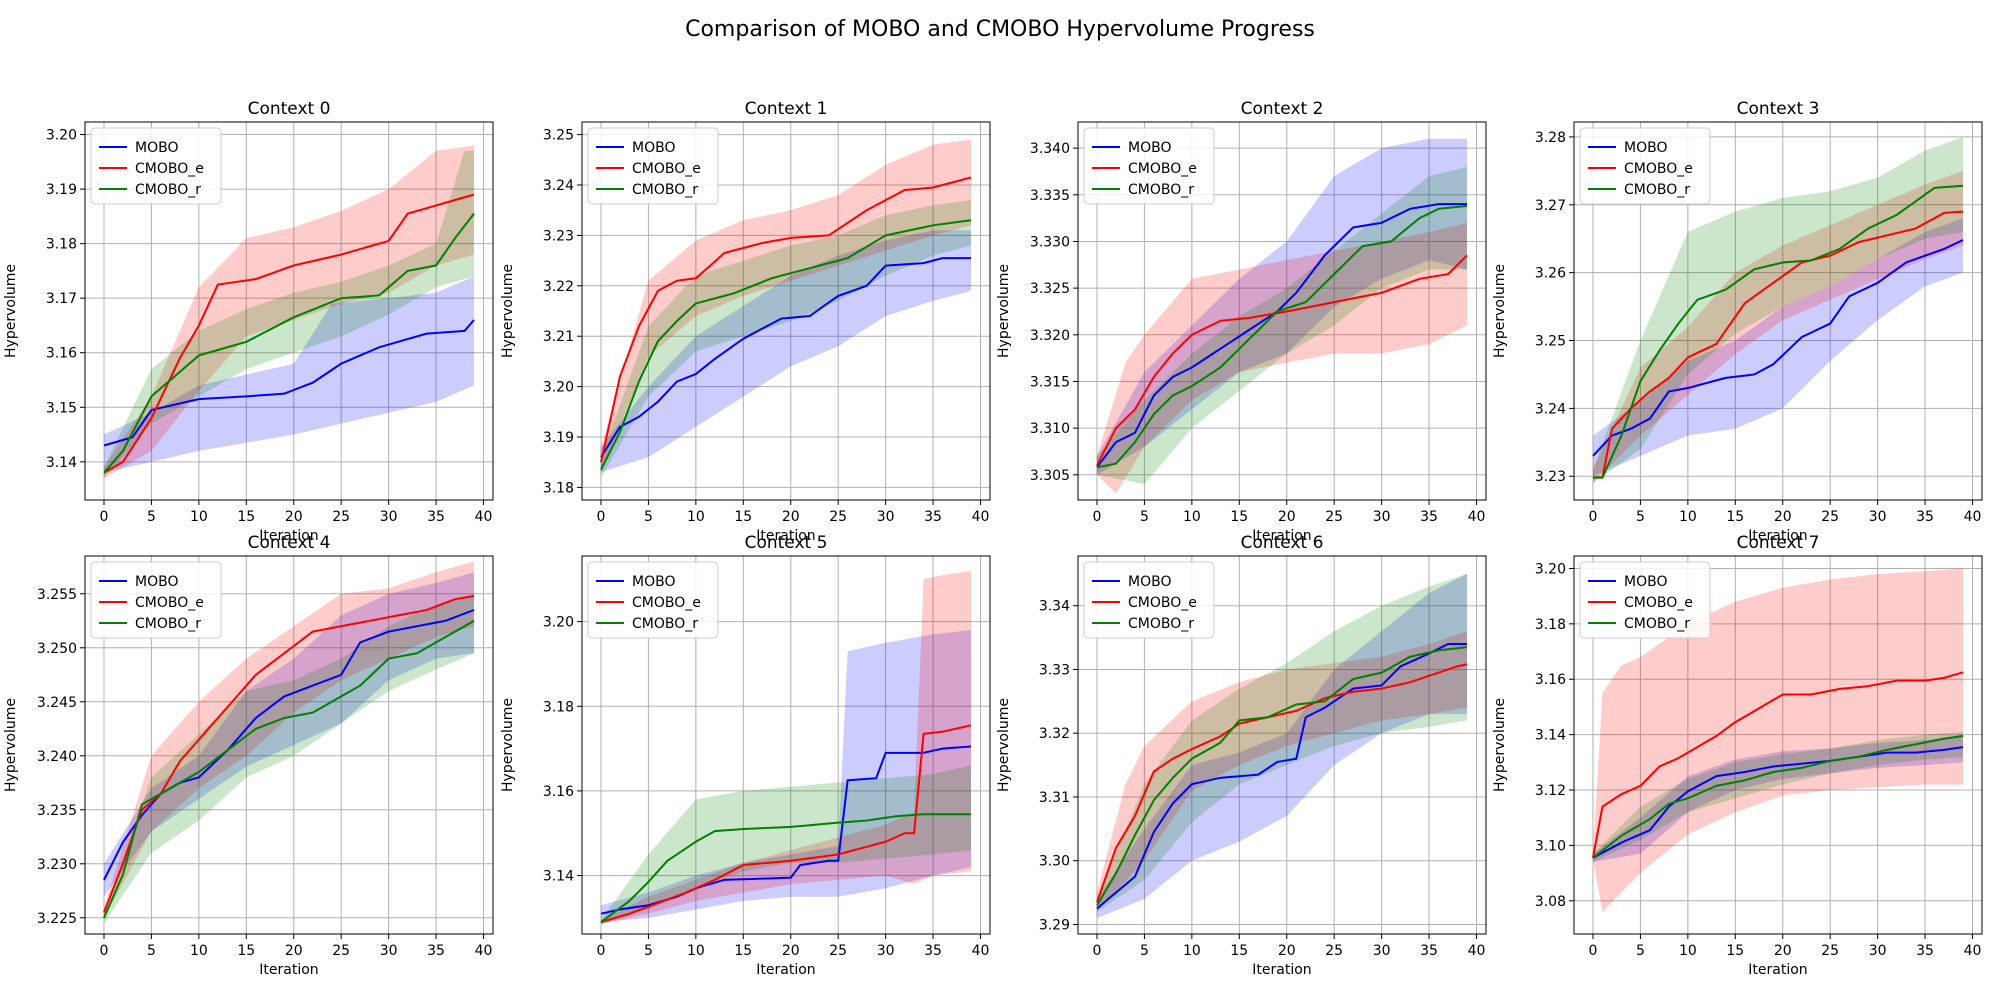  Describe the element at coordinates (57, 919) in the screenshot. I see `y-tick-label: 3.225` at that location.